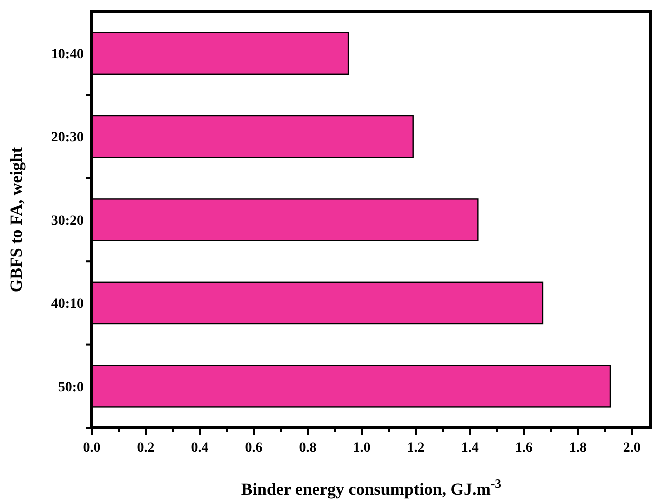 The image size is (653, 501). What do you see at coordinates (371, 488) in the screenshot?
I see `x-axis-title: Binder energy consumption, GJ.m$^{-3}$` at bounding box center [371, 488].